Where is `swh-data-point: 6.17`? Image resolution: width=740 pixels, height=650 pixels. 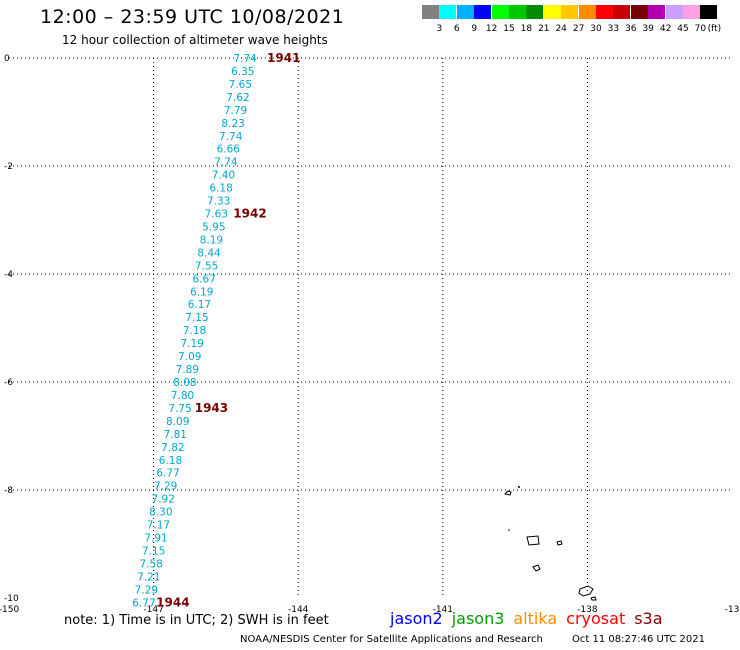 swh-data-point: 6.17 is located at coordinates (199, 305).